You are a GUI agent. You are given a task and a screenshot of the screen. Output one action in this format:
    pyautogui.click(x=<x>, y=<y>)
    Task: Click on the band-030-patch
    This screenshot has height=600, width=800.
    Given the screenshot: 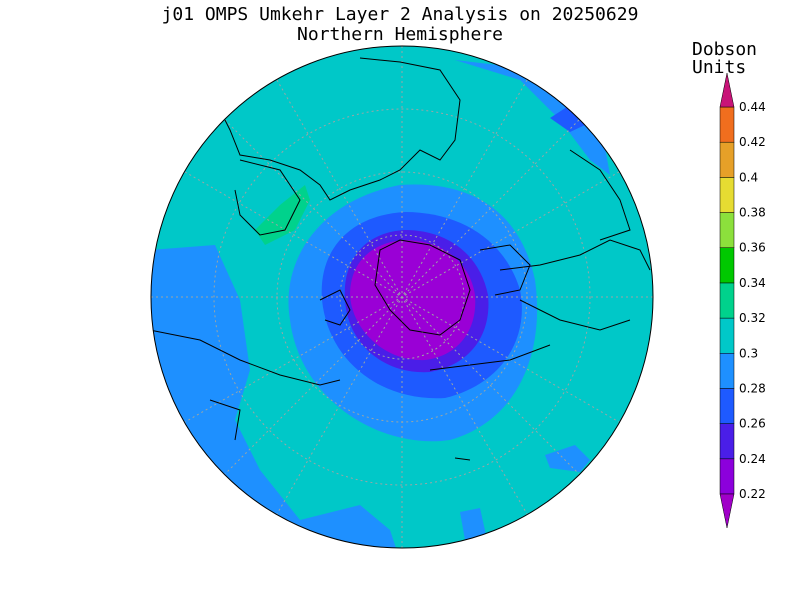 What is the action you would take?
    pyautogui.click(x=282, y=215)
    